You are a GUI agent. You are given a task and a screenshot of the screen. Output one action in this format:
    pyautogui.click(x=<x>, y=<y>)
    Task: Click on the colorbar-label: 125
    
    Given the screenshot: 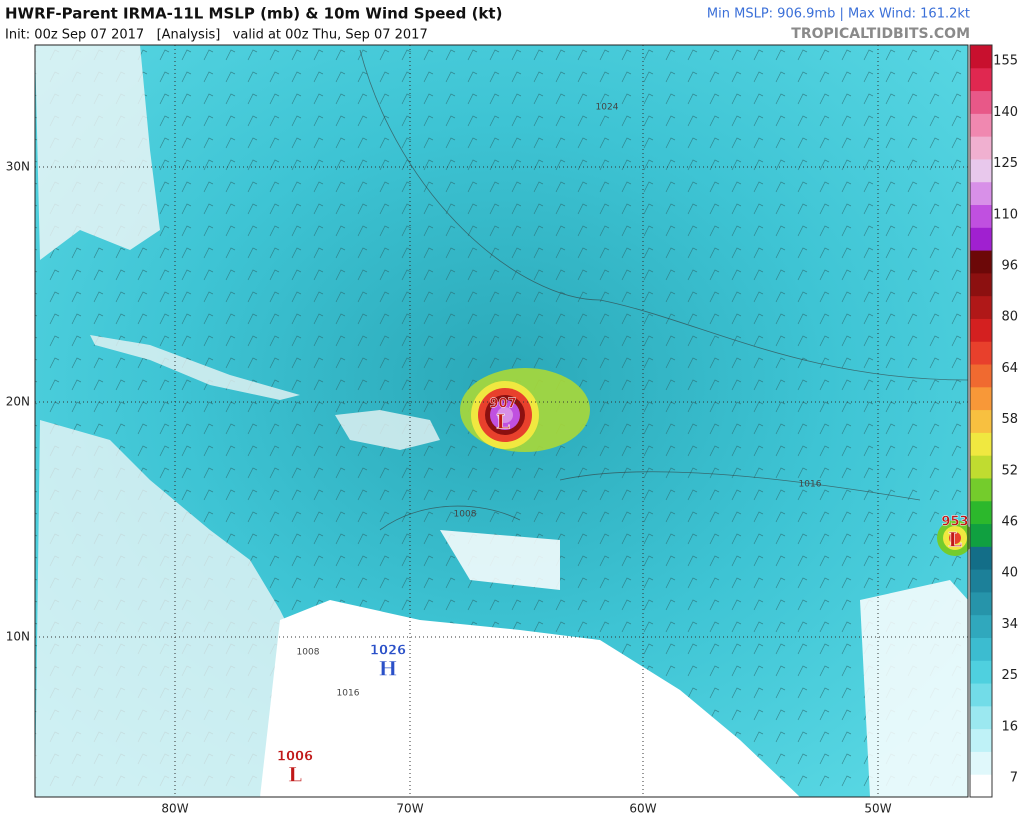 What is the action you would take?
    pyautogui.click(x=1005, y=163)
    